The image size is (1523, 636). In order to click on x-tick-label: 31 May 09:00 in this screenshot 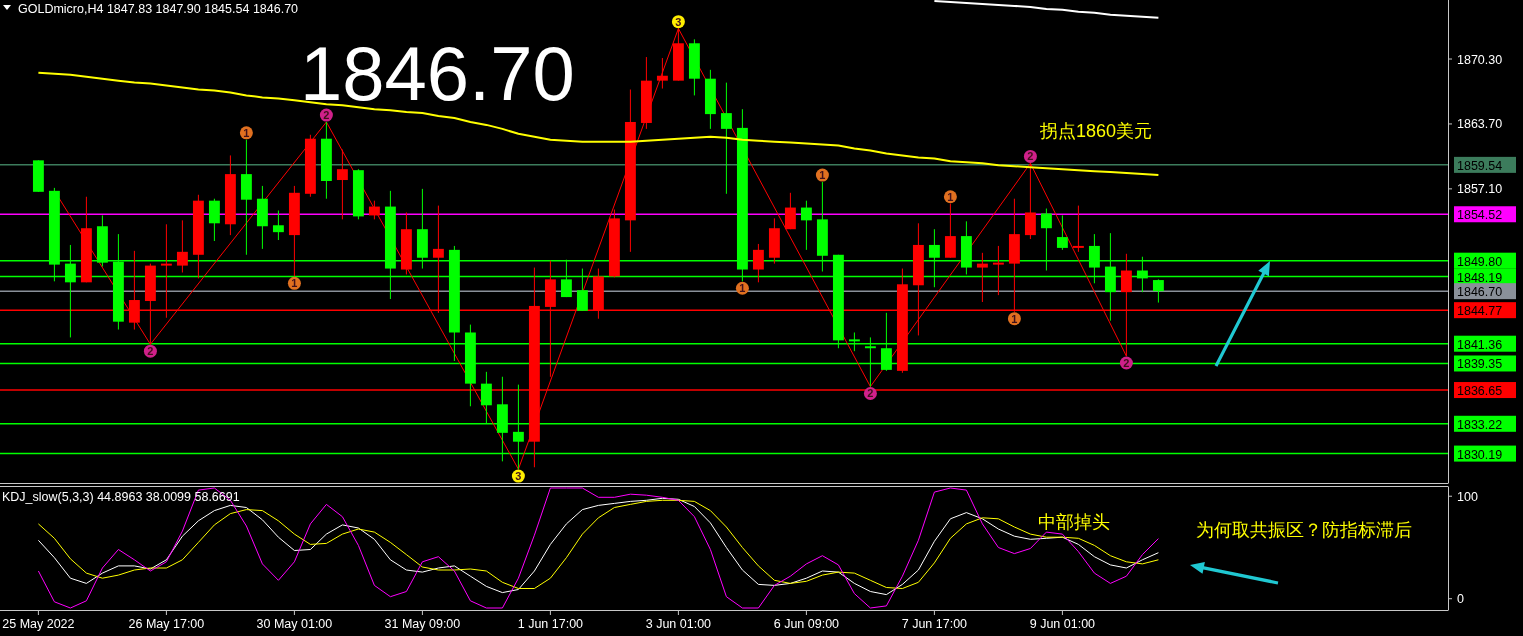, I will do `click(422, 624)`.